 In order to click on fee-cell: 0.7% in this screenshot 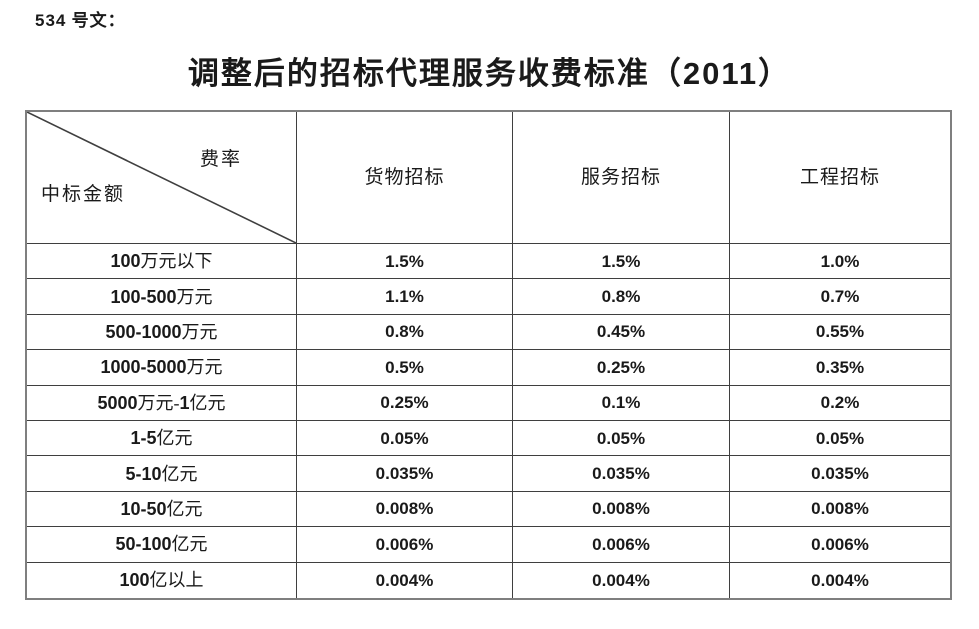, I will do `click(840, 297)`.